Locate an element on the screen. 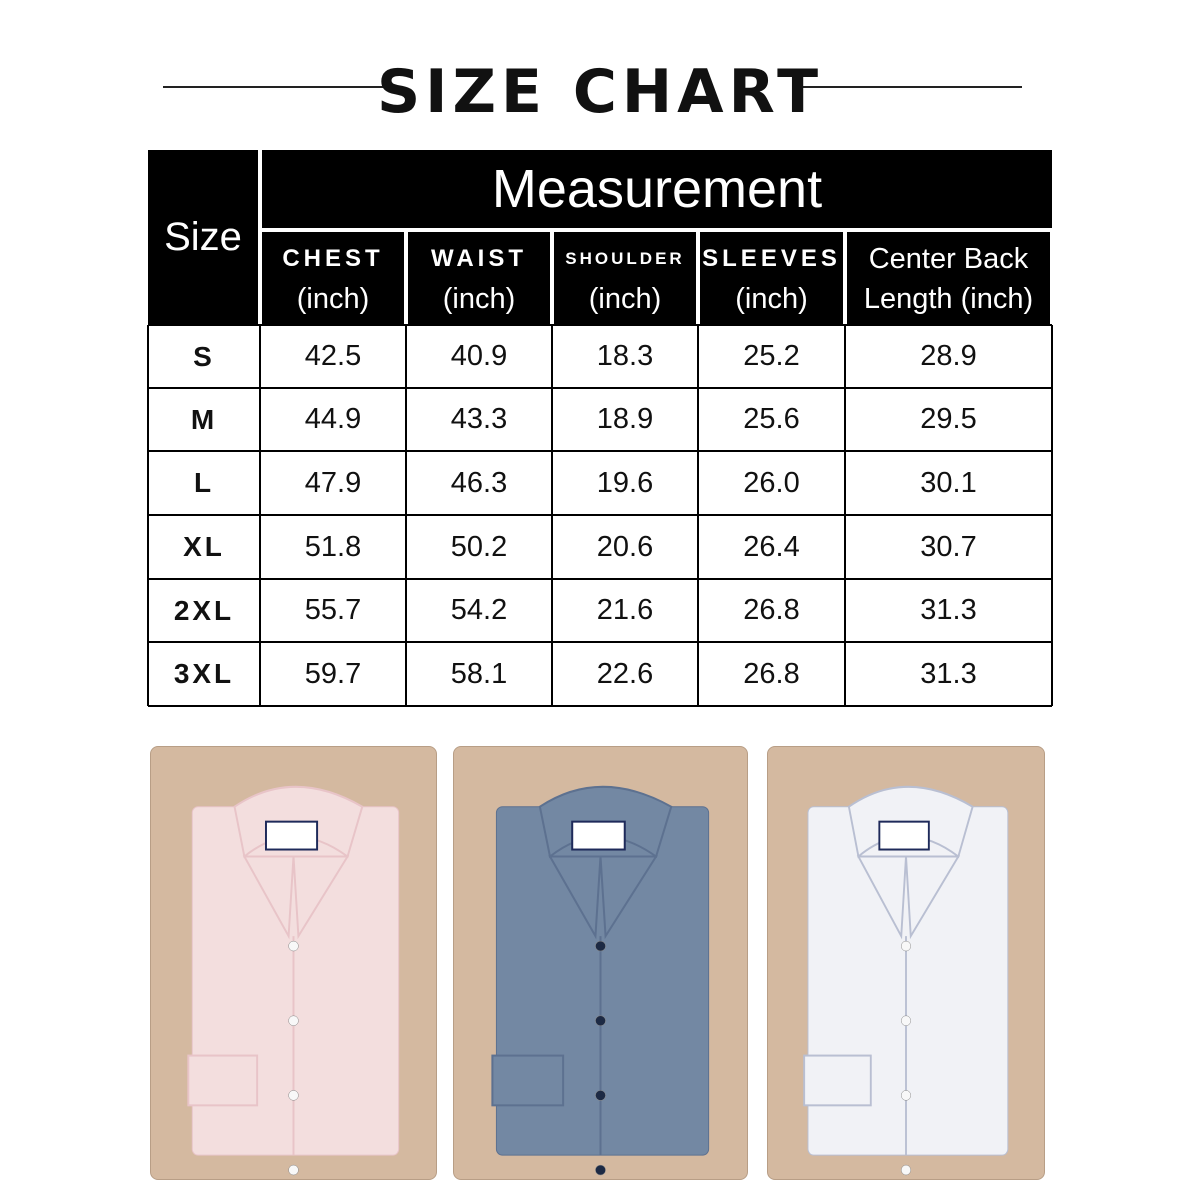 Image resolution: width=1200 pixels, height=1200 pixels. column-header: WAIST (inch) is located at coordinates (479, 278).